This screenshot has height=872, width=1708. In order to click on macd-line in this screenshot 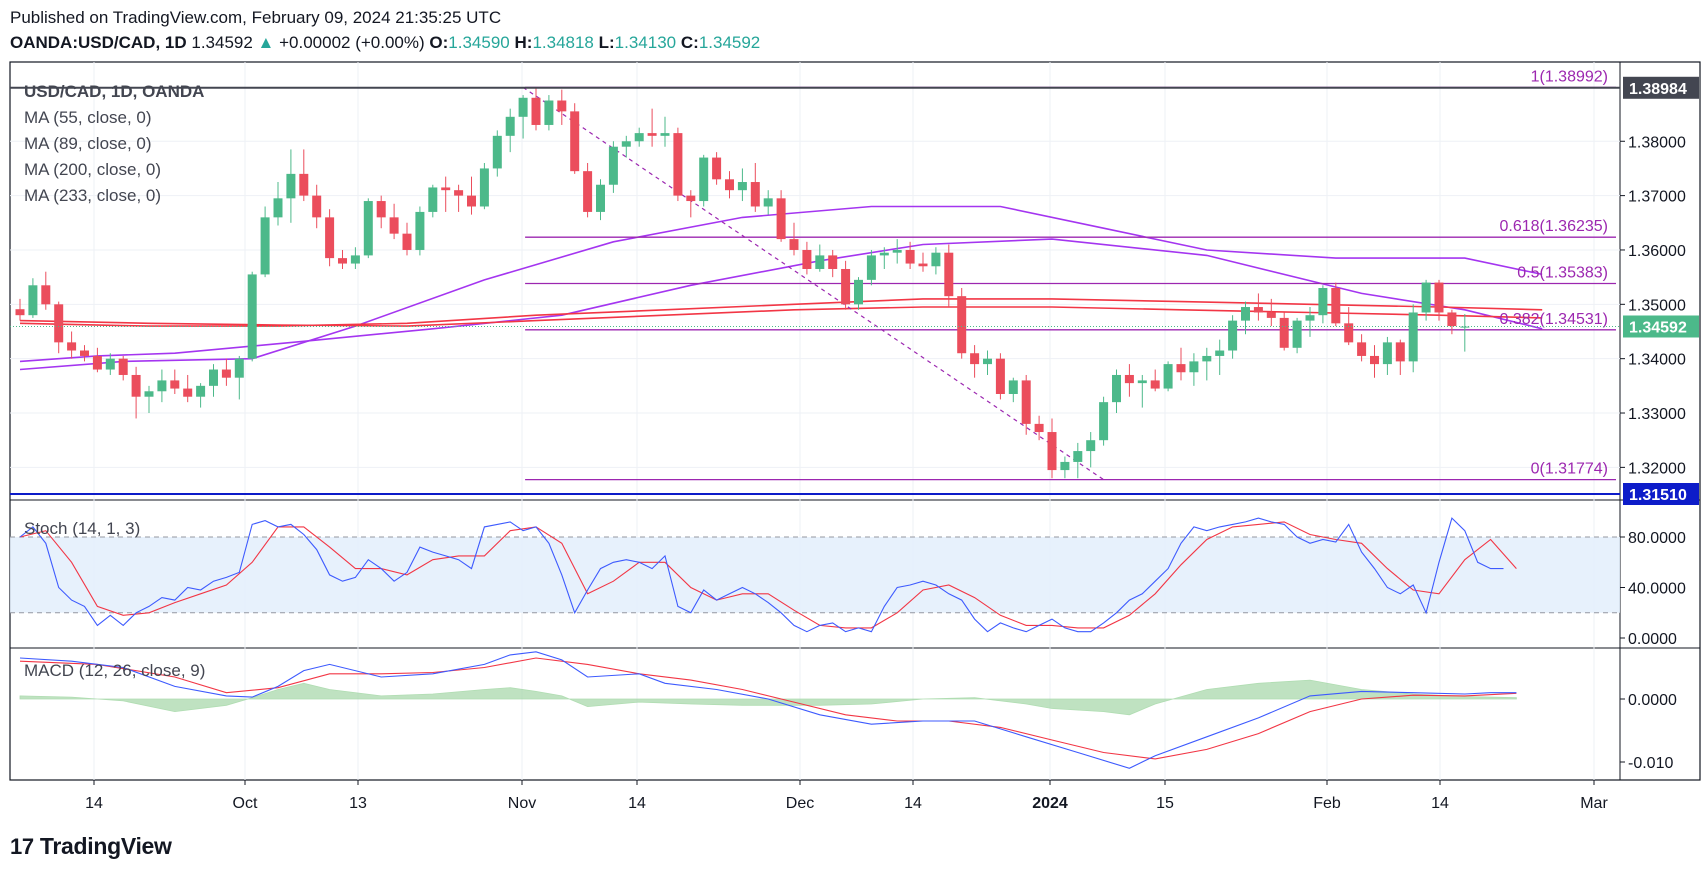, I will do `click(768, 710)`.